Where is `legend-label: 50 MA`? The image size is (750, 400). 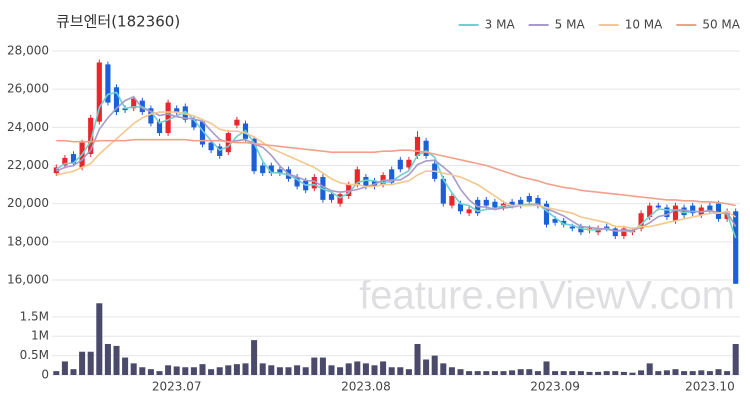 legend-label: 50 MA is located at coordinates (721, 25).